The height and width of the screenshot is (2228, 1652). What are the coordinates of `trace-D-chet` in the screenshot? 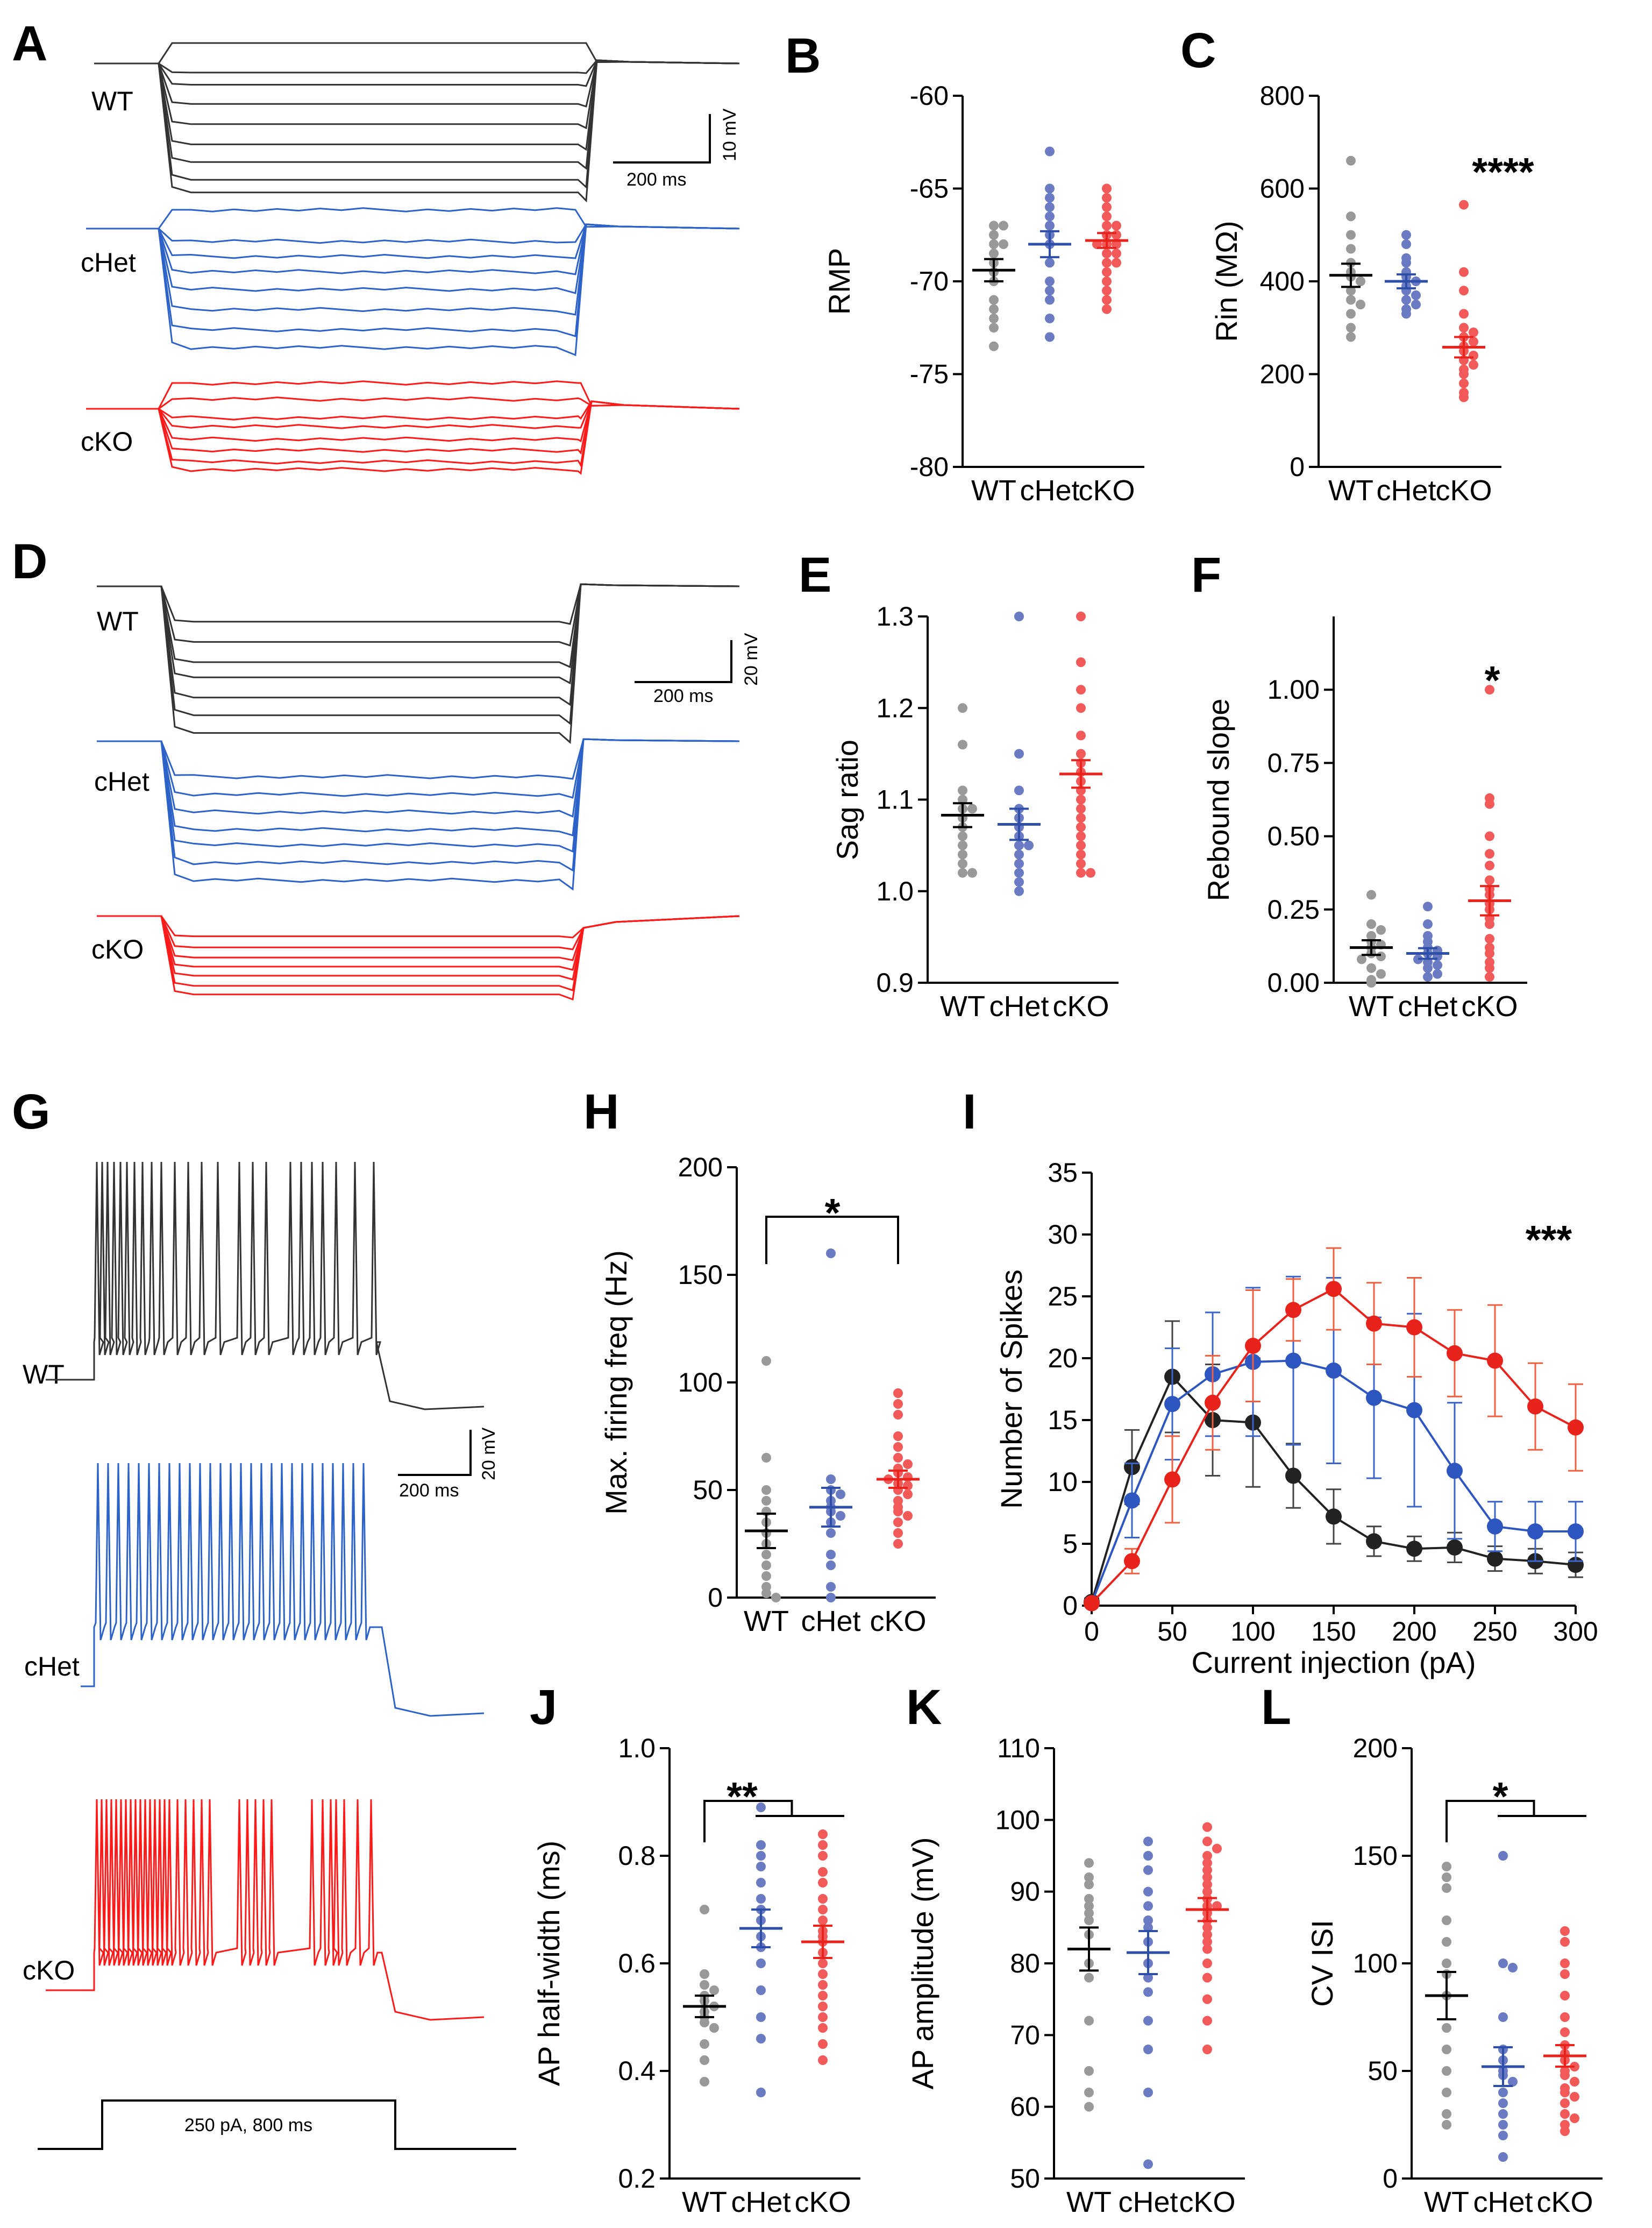 It's located at (418, 795).